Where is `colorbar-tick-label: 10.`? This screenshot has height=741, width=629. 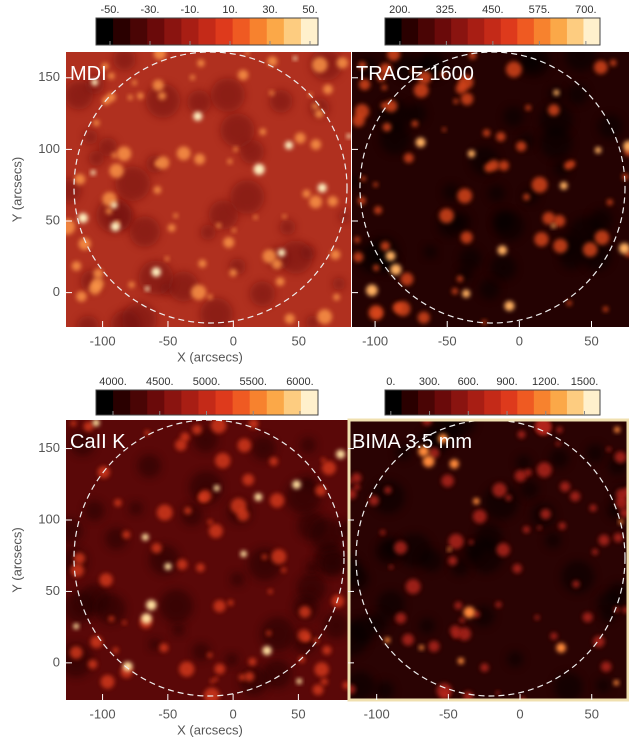 colorbar-tick-label: 10. is located at coordinates (229, 10).